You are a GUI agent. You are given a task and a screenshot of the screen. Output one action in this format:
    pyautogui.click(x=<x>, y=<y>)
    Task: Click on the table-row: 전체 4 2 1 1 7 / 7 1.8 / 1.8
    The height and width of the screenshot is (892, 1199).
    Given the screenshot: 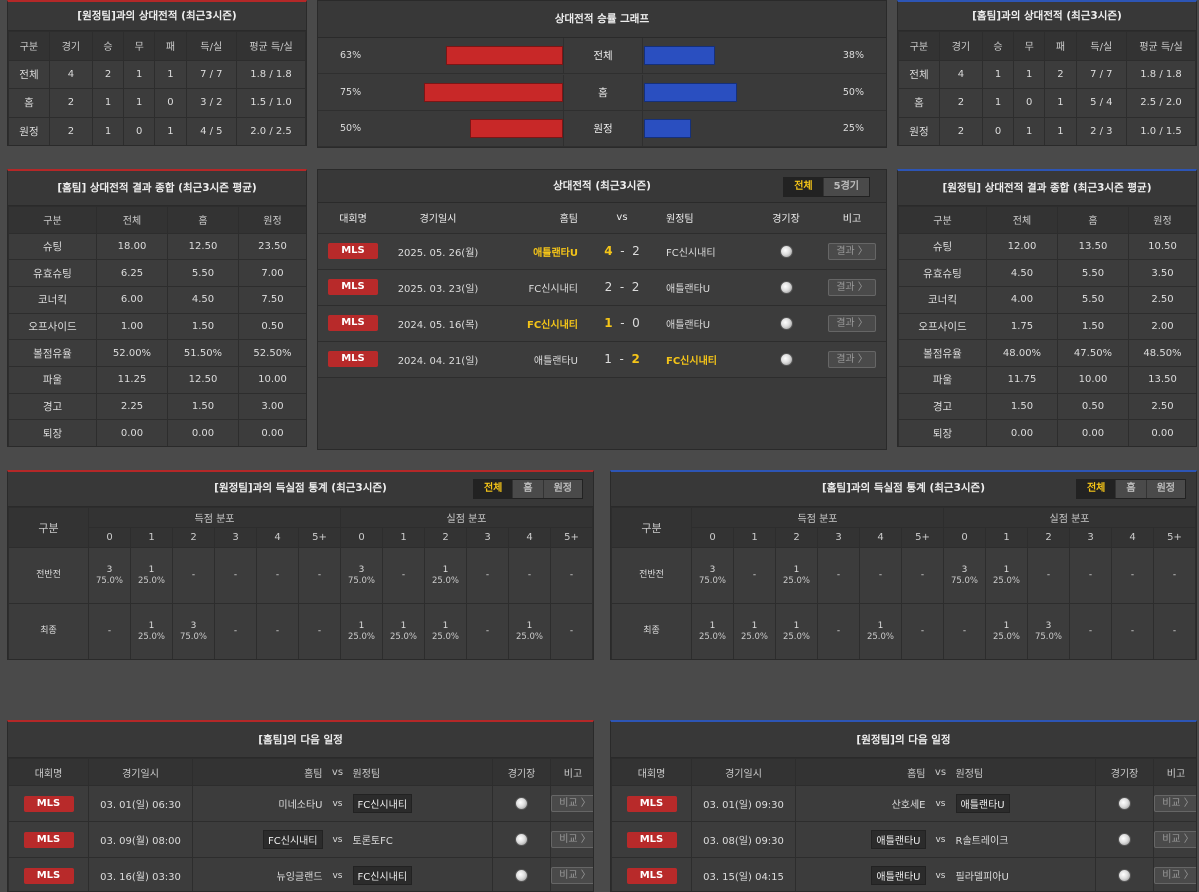 What is the action you would take?
    pyautogui.click(x=157, y=74)
    